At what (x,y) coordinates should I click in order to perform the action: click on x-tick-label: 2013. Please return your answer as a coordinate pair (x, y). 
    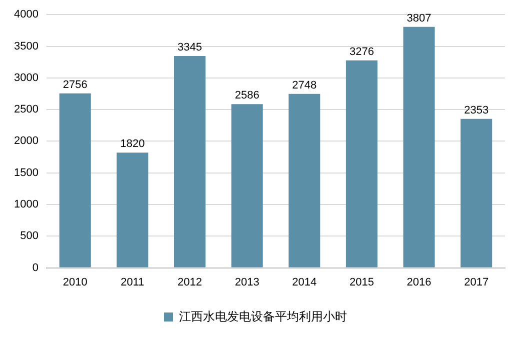
    Looking at the image, I should click on (247, 282).